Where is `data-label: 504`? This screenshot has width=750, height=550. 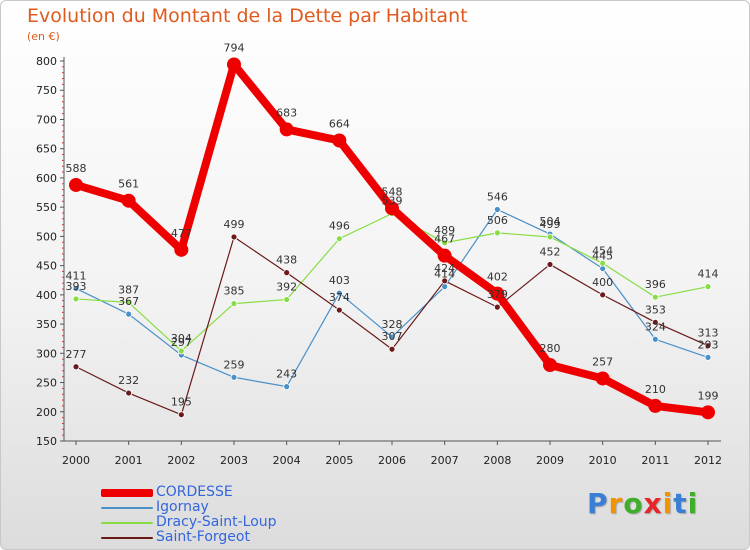
data-label: 504 is located at coordinates (550, 221).